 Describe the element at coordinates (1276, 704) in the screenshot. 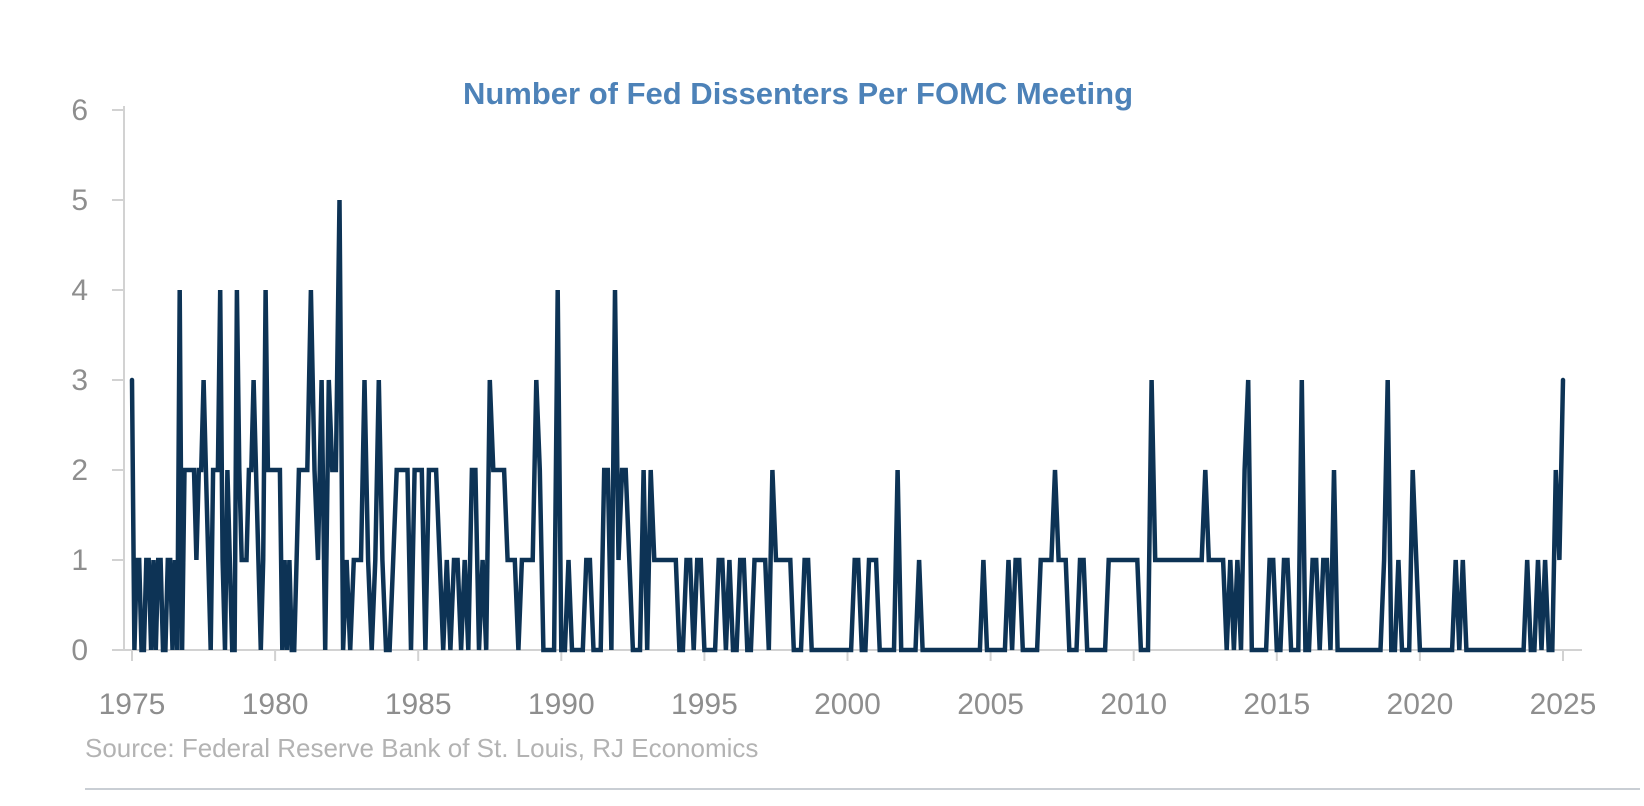

I see `x-tick-label: 2015` at that location.